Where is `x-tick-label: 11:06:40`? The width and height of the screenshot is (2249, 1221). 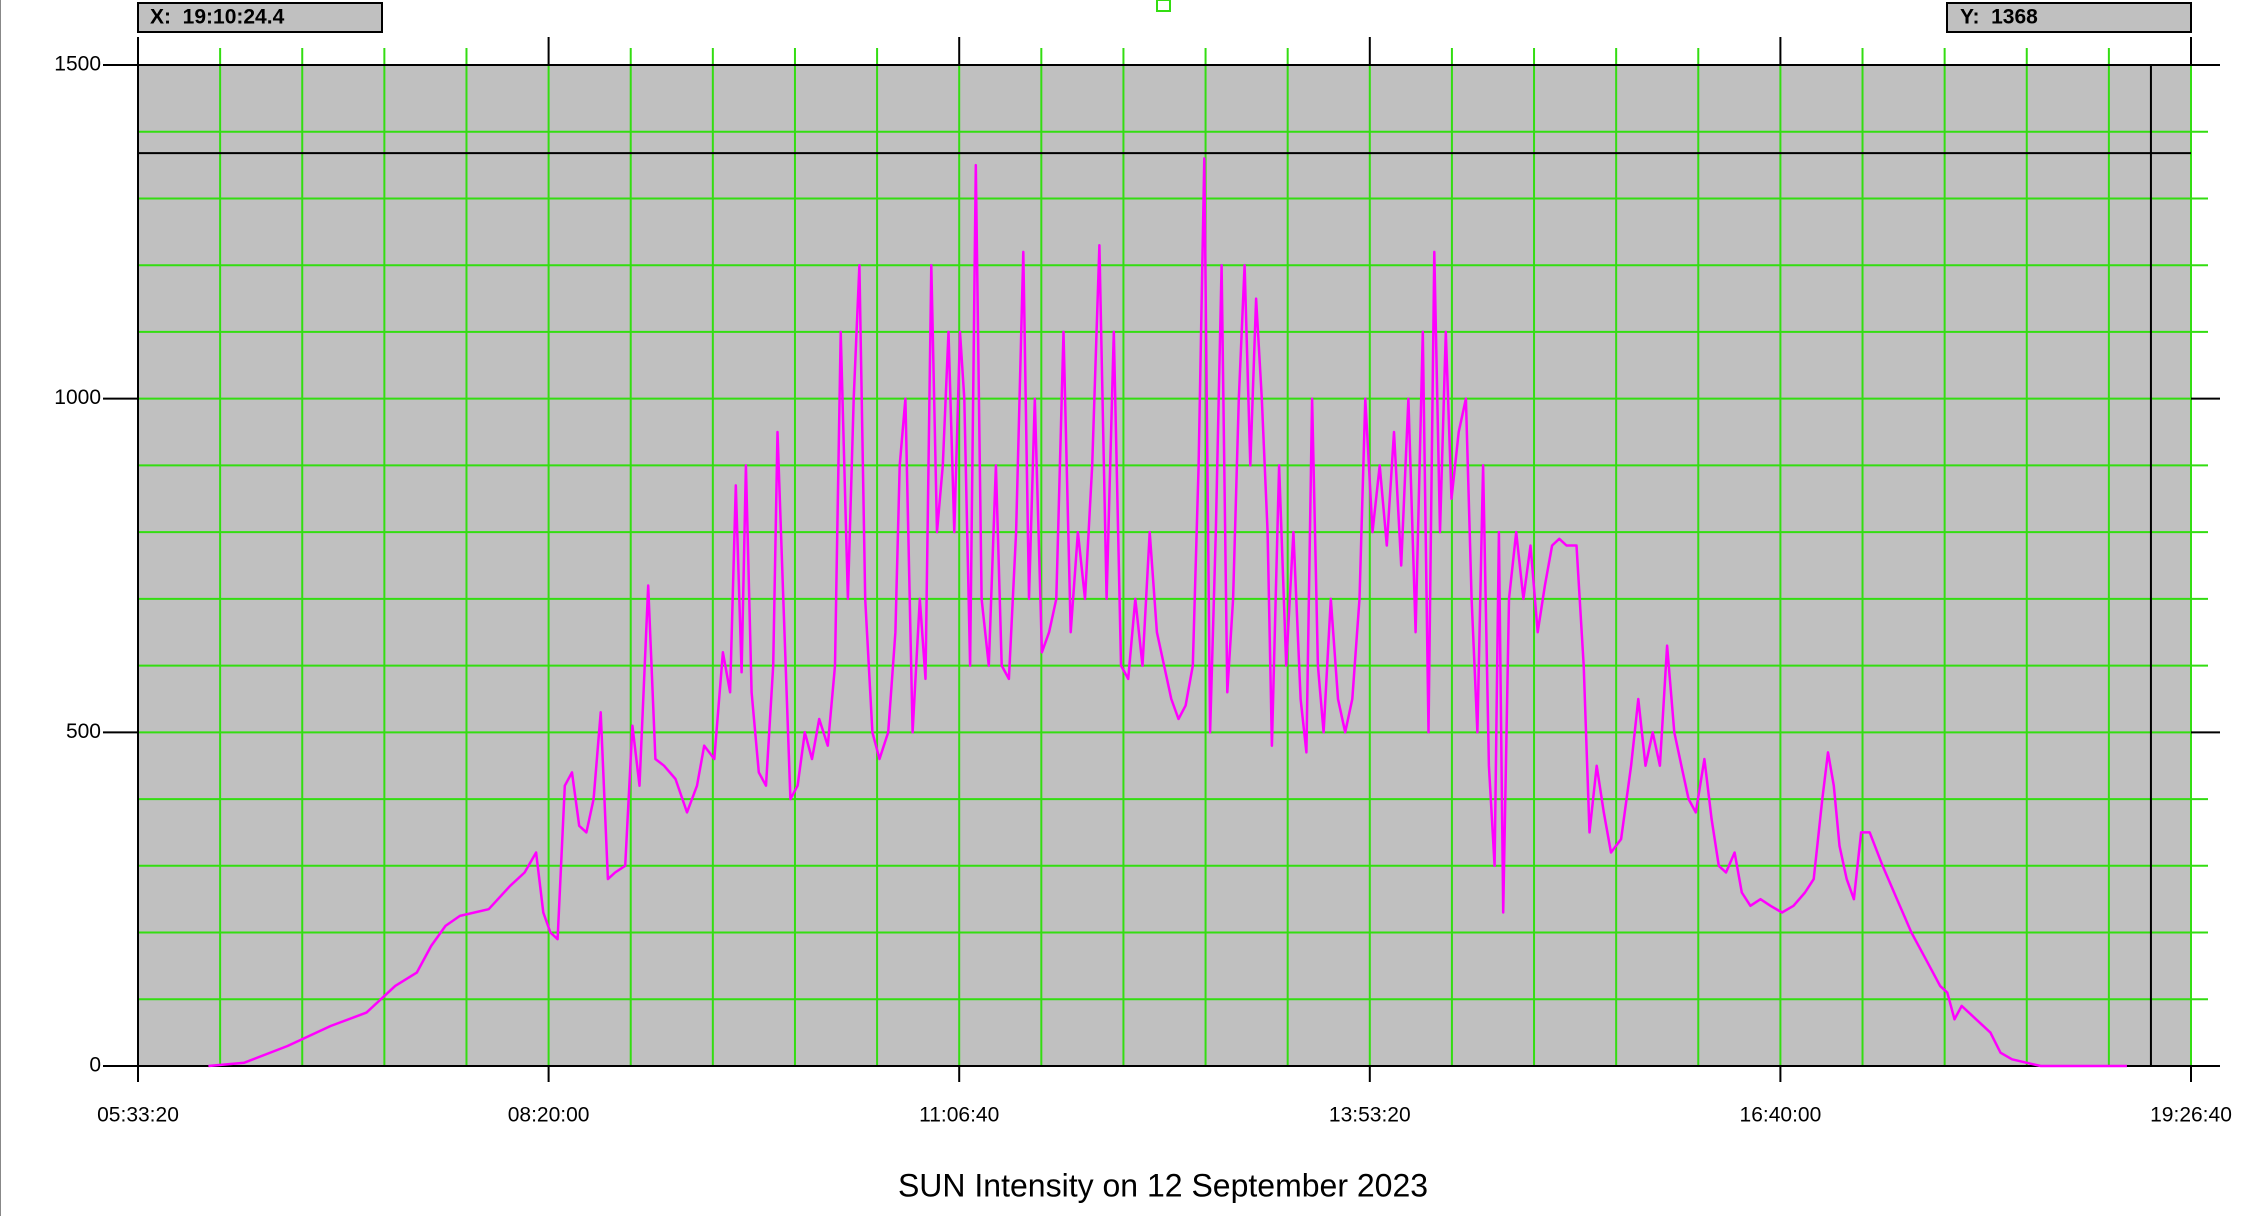 x-tick-label: 11:06:40 is located at coordinates (959, 1115).